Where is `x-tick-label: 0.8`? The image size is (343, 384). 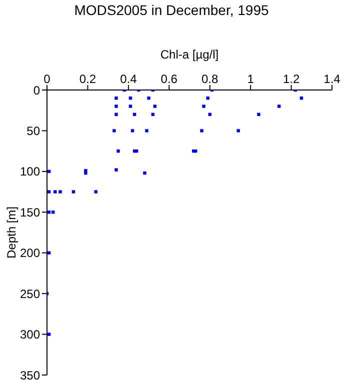 x-tick-label: 0.8 is located at coordinates (210, 79).